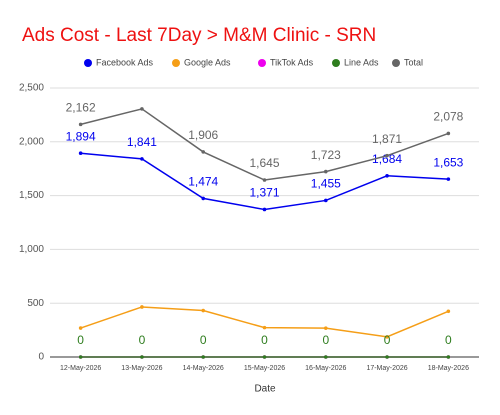  I want to click on data-label: 2,162, so click(81, 108).